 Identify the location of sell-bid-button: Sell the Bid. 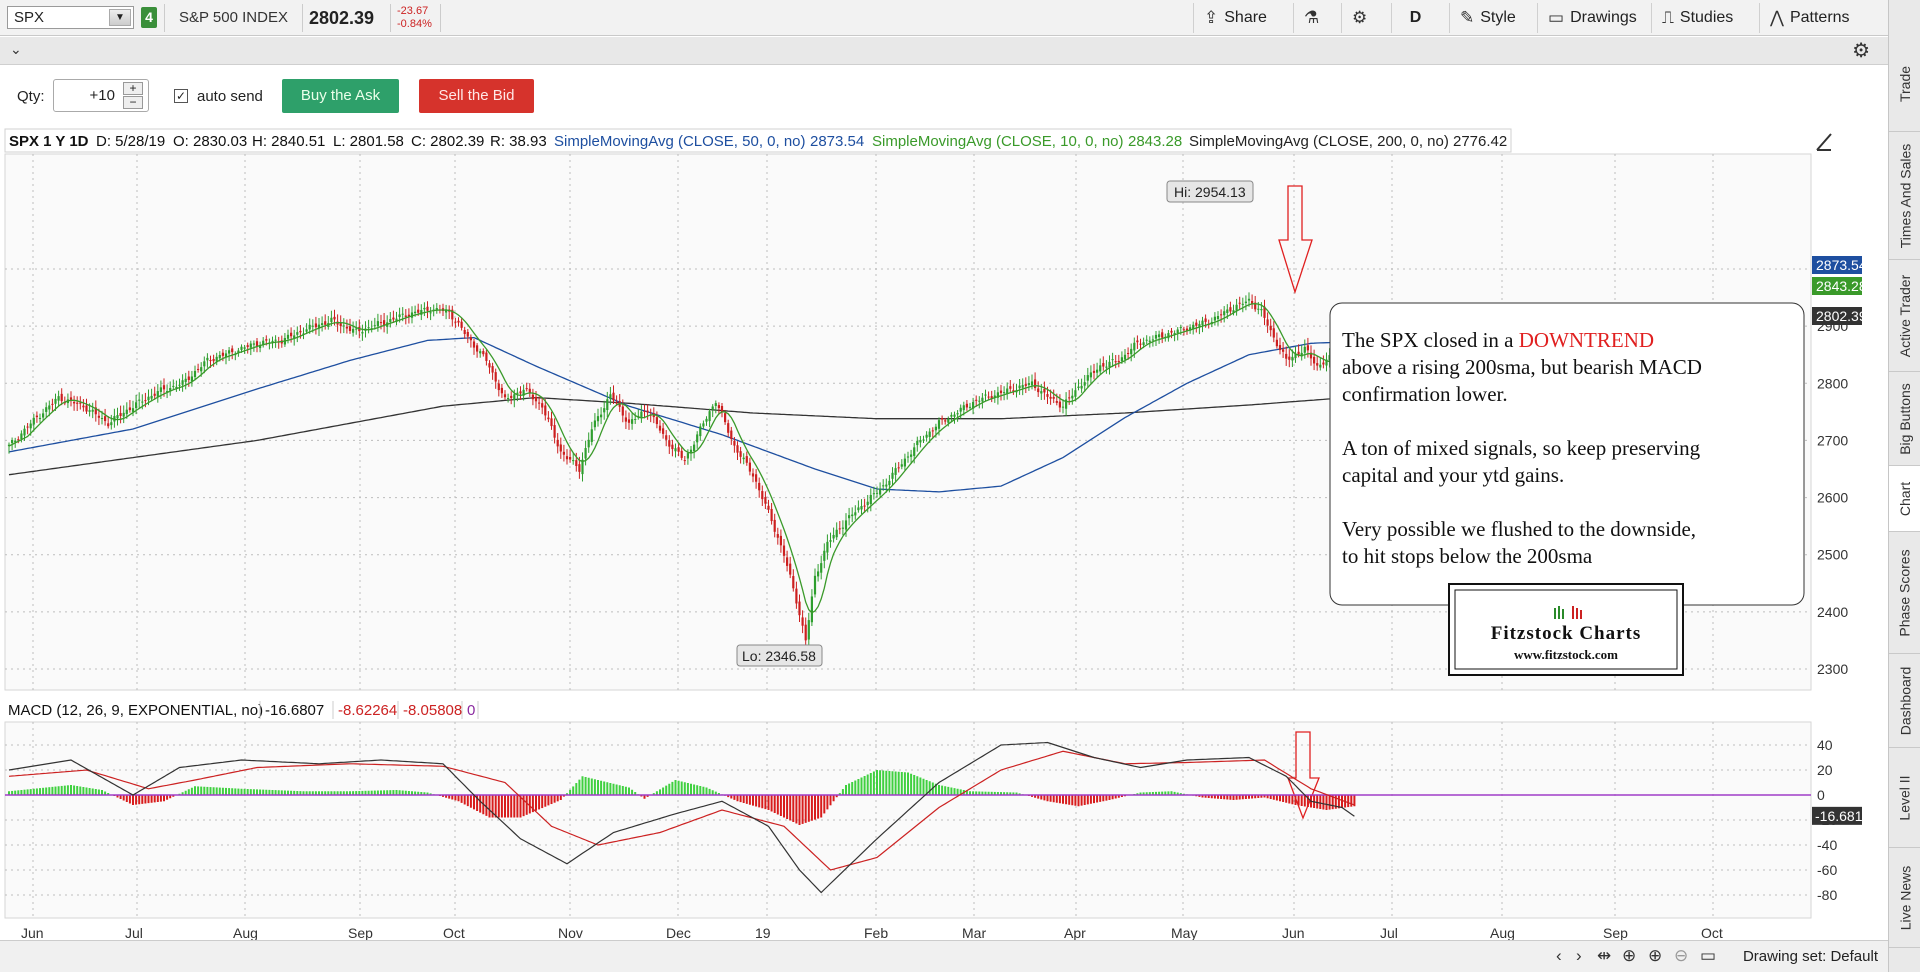
(476, 96).